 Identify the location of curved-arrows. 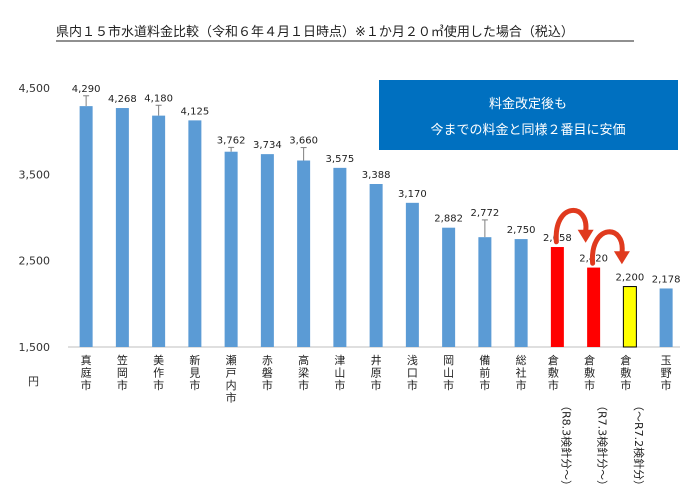
(591, 236).